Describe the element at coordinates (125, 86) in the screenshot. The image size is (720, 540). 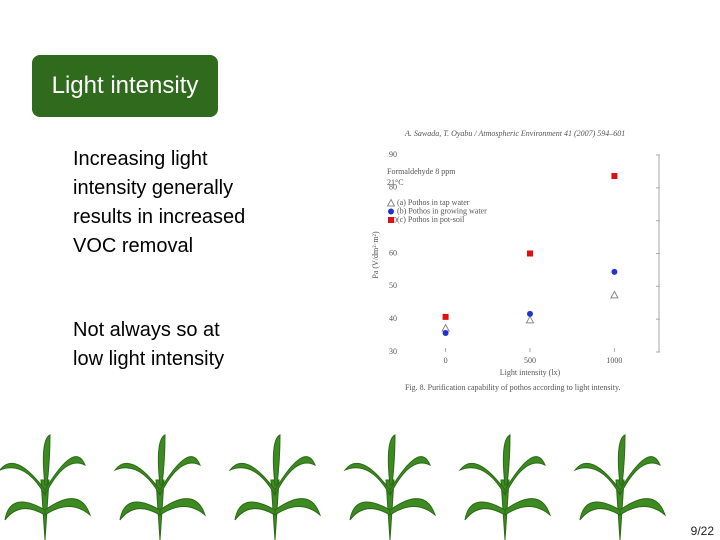
I see `slide-title: Light intensity` at that location.